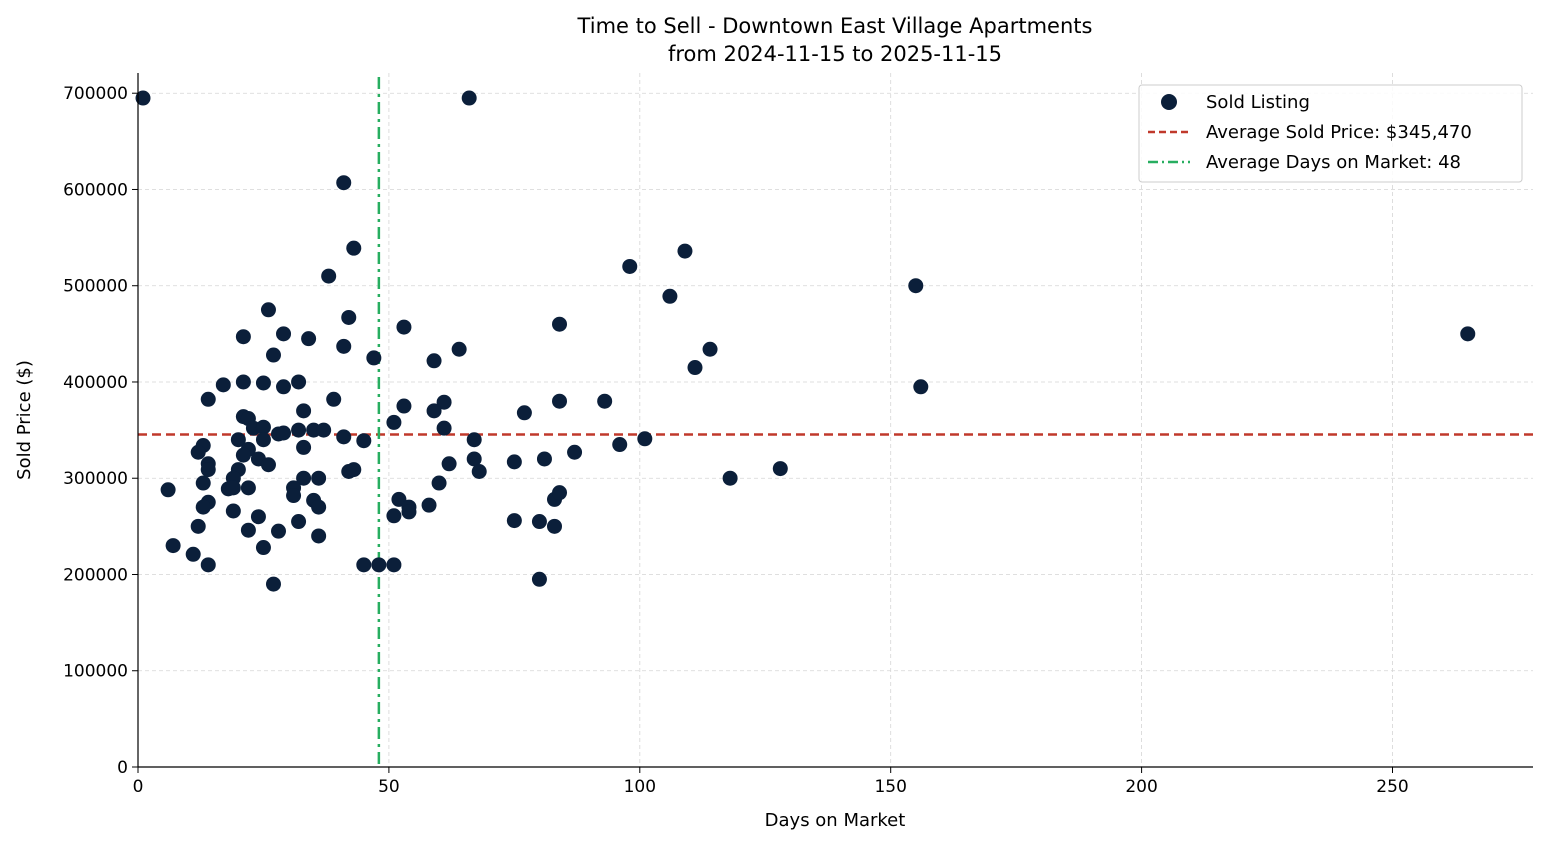  I want to click on chart-subtitle: from 2024-11-15 to 2025-11-15, so click(835, 54).